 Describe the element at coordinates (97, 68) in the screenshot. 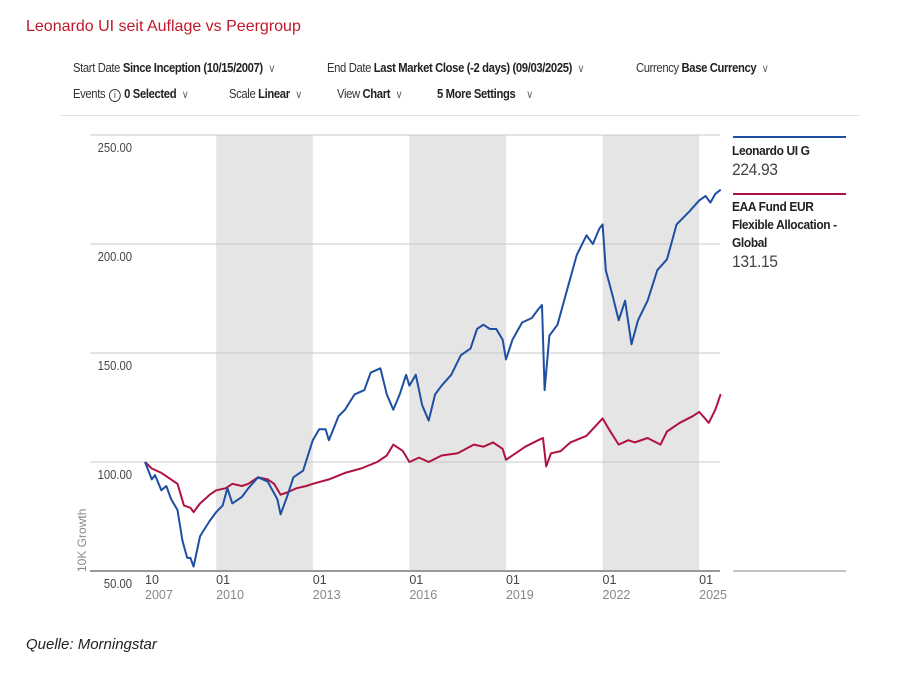

I see `start-date-label: Start Date` at that location.